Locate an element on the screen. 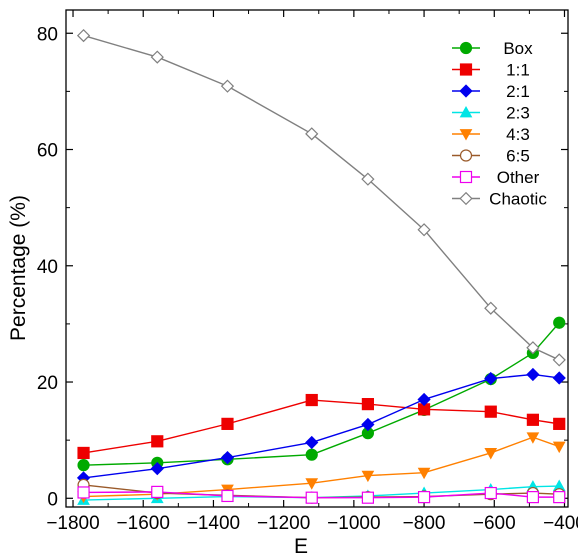 The image size is (578, 559). y-axis-title: Percentage (%) is located at coordinates (18, 268).